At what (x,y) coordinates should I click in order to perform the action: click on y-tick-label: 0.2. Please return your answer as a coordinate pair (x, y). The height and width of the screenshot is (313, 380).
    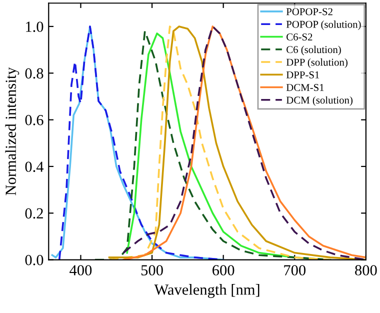
    Looking at the image, I should click on (34, 213).